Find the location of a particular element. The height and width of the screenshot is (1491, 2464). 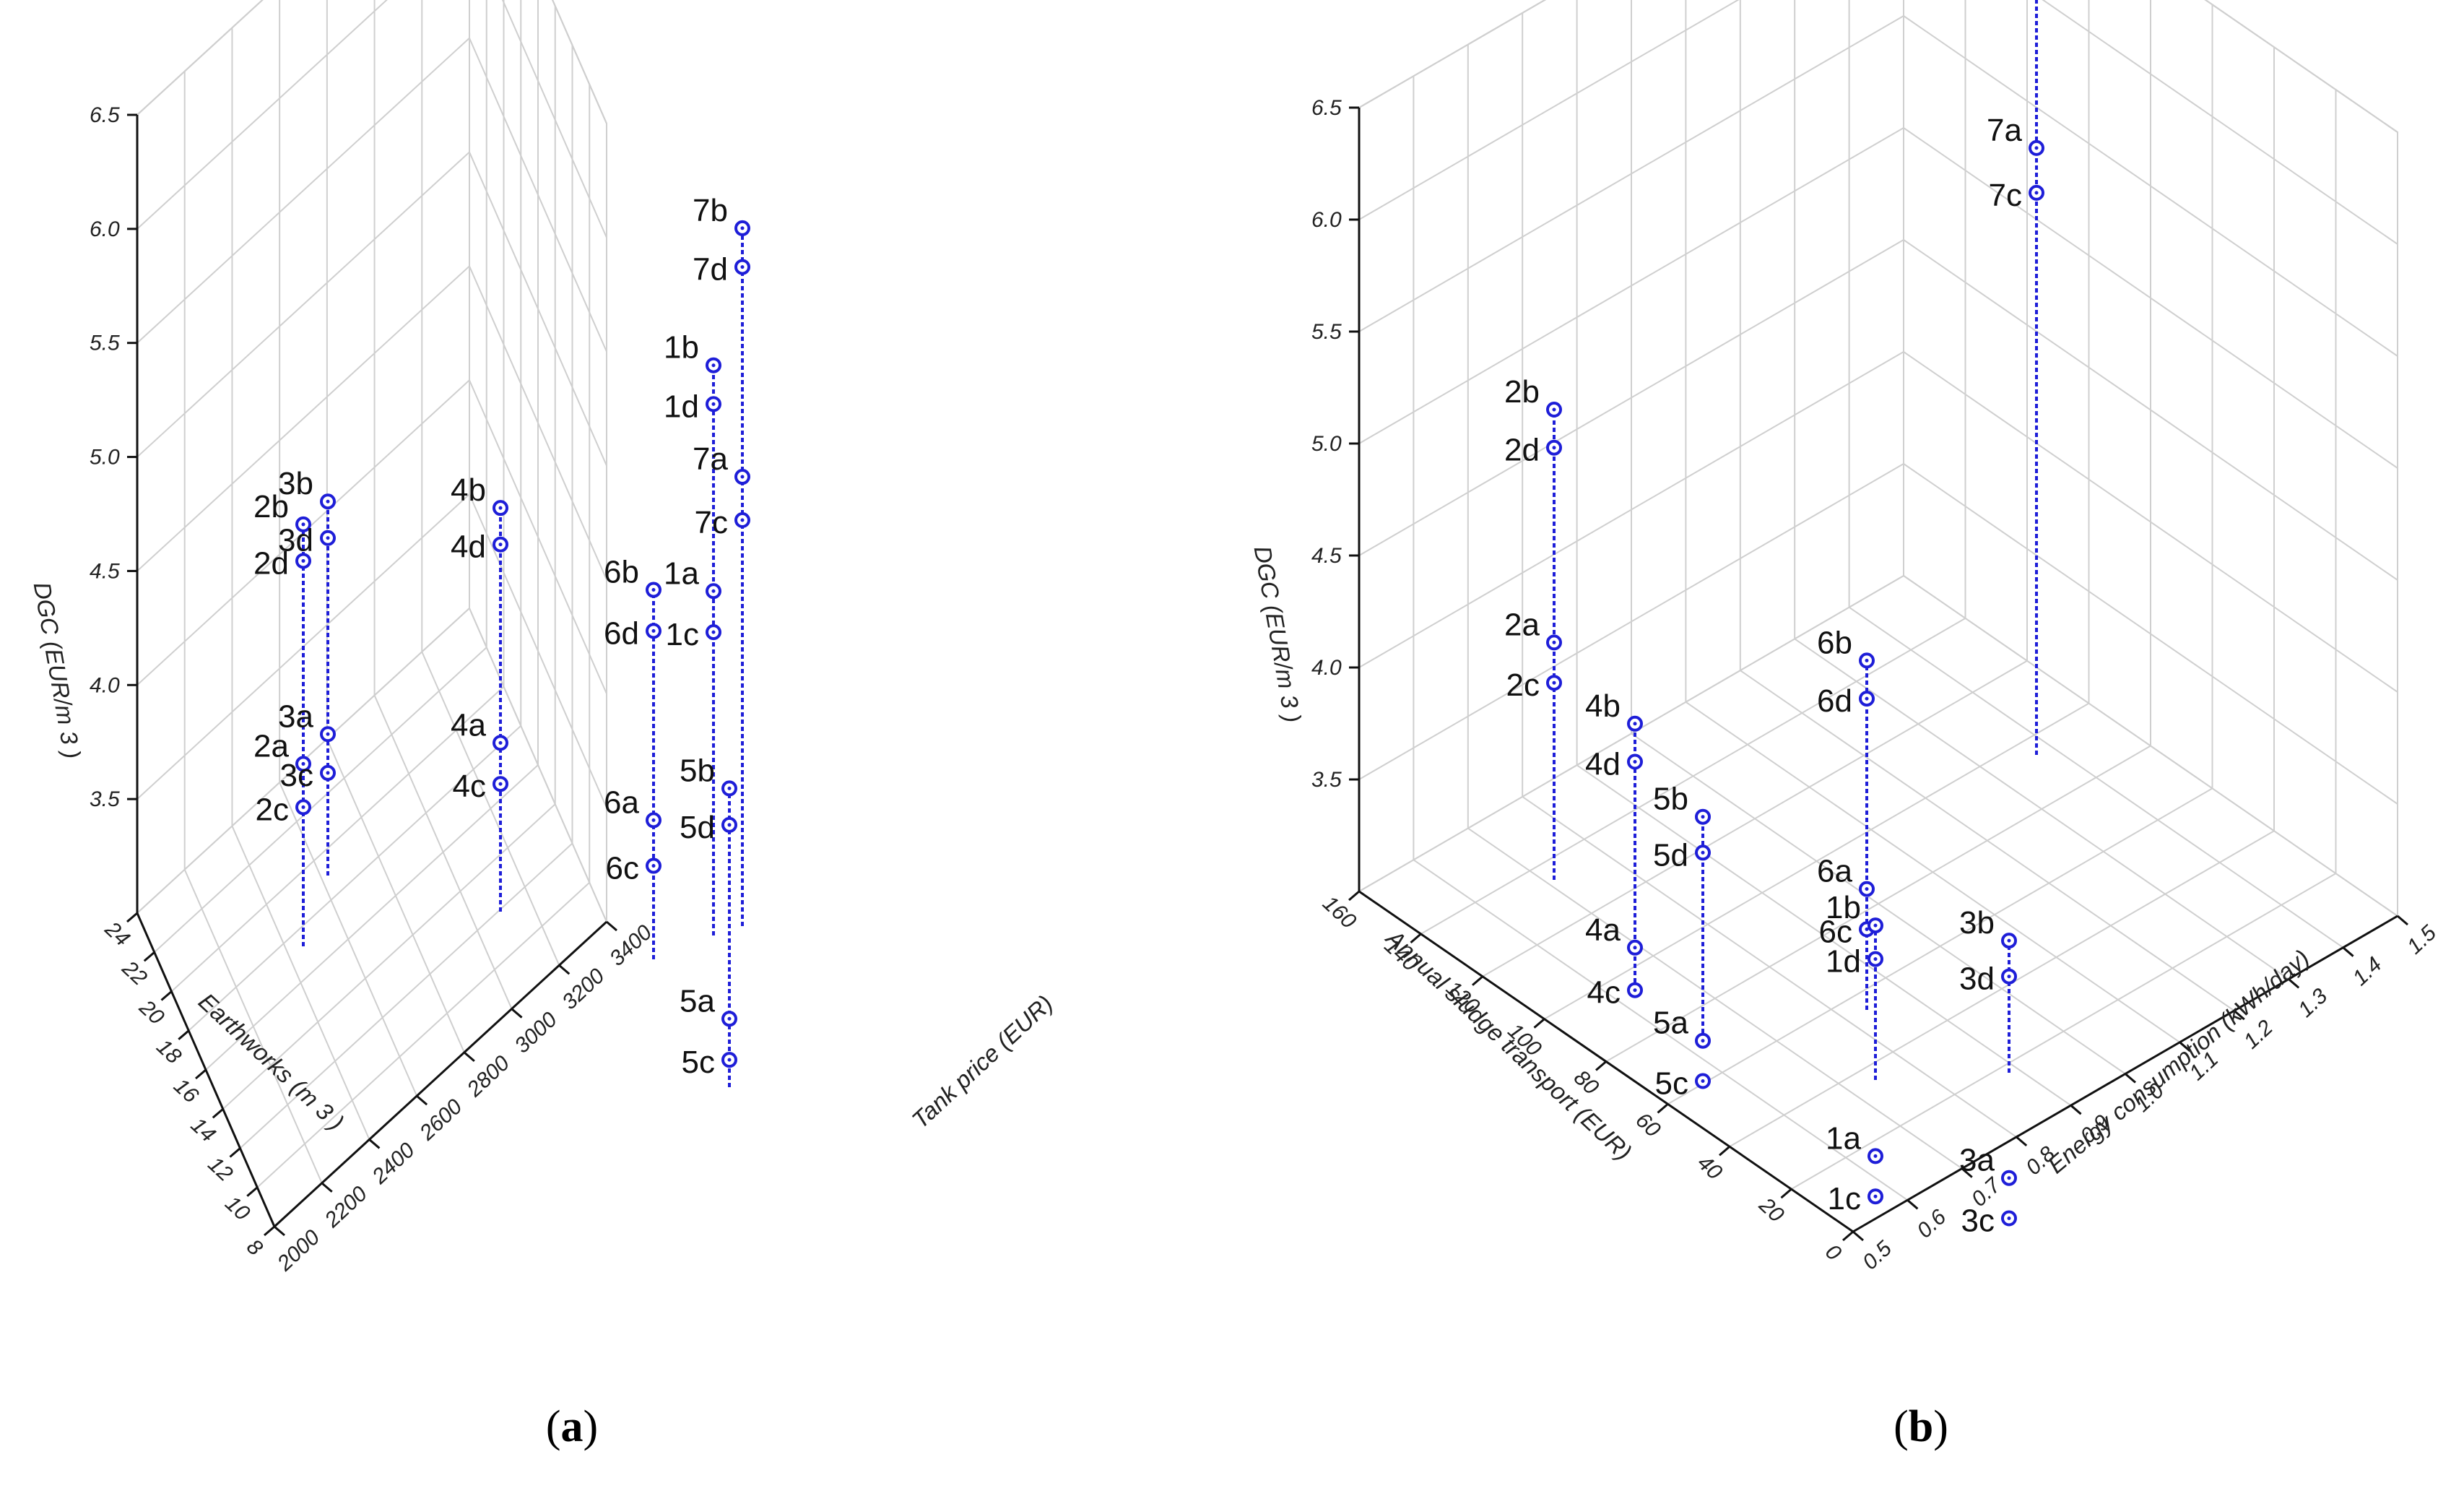

point-label-5c: 5c is located at coordinates (1671, 1084).